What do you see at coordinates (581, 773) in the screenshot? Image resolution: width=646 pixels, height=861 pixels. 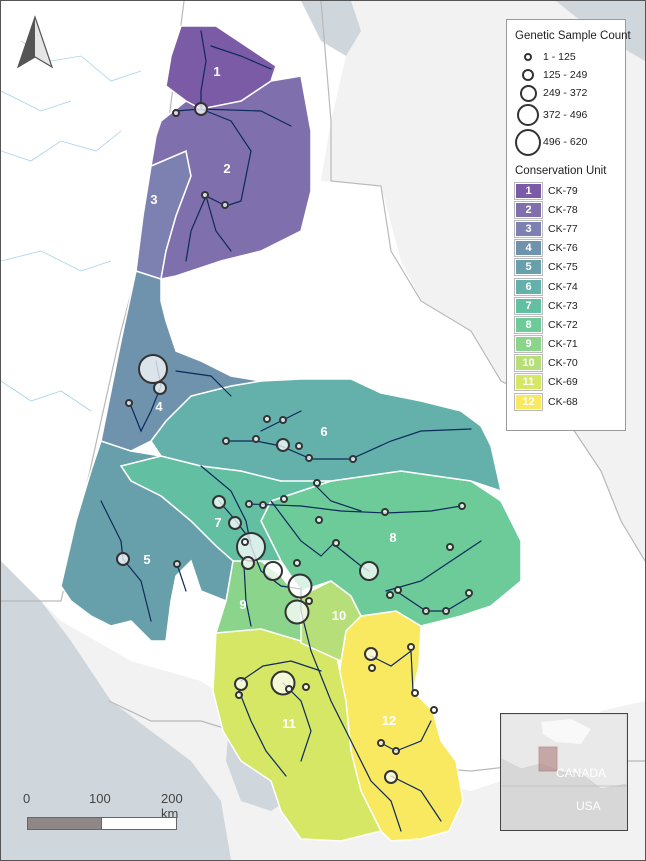 I see `inset-canada-label: CANADA` at bounding box center [581, 773].